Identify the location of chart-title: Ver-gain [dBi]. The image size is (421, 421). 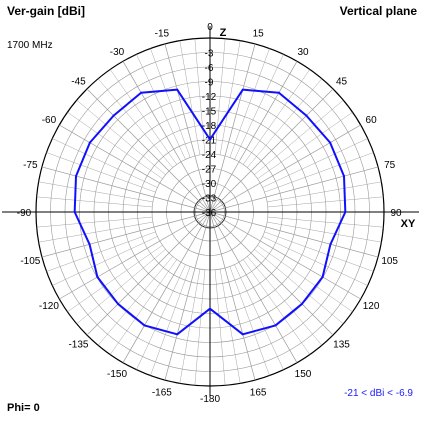
(46, 11).